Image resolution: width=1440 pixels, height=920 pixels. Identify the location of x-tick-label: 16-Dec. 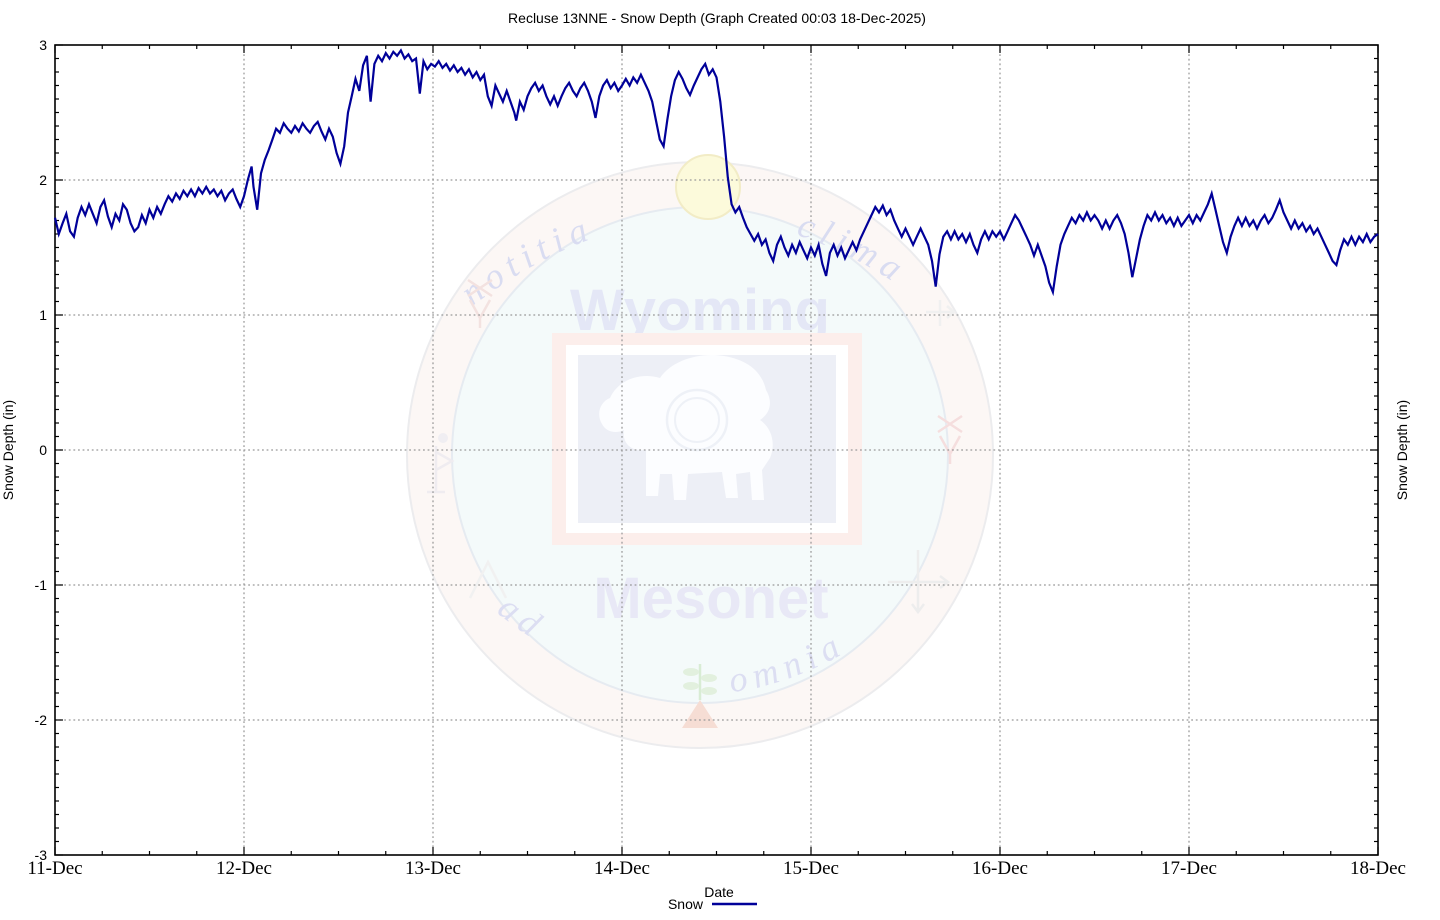
(1000, 868).